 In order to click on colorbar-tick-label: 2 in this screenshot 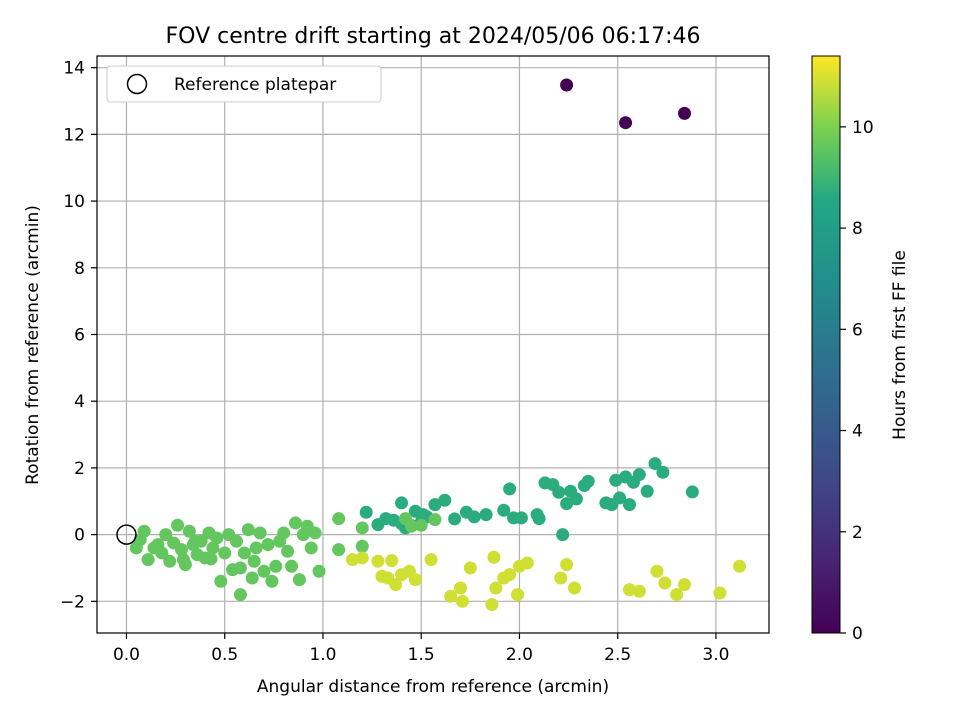, I will do `click(857, 533)`.